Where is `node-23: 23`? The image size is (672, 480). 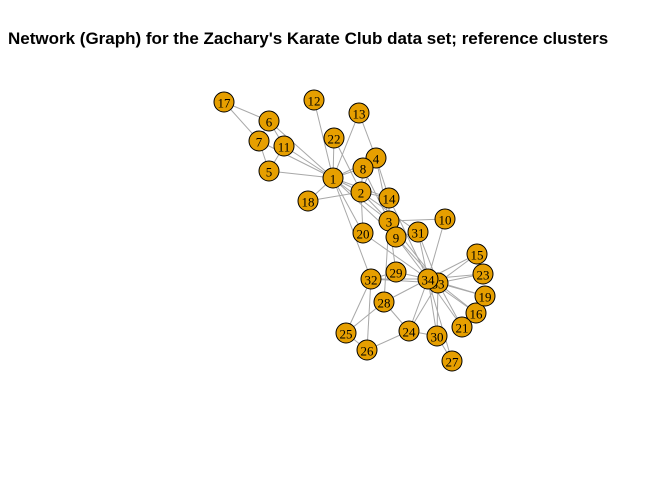 node-23: 23 is located at coordinates (483, 274).